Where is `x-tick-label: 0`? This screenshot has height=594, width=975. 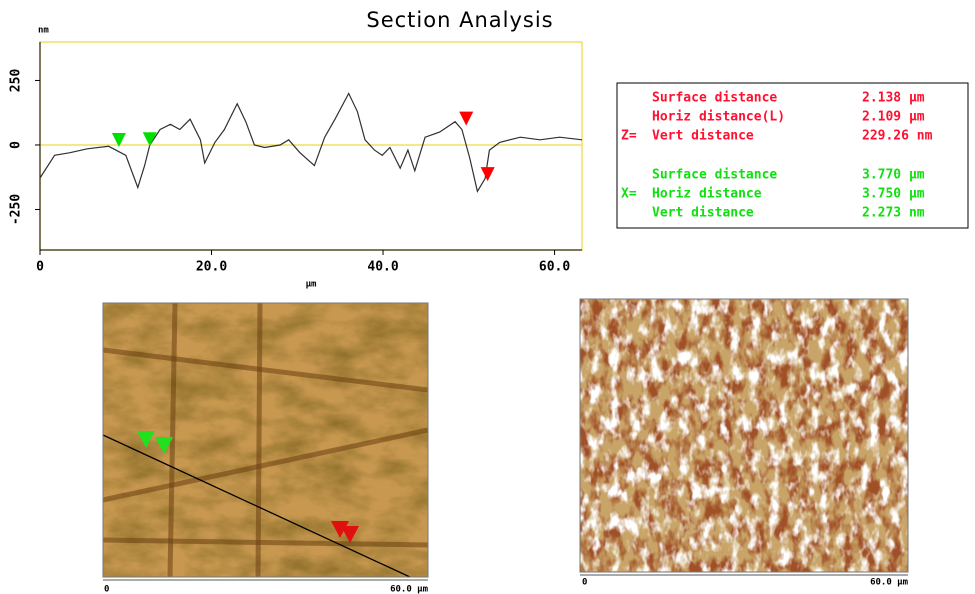
x-tick-label: 0 is located at coordinates (40, 267).